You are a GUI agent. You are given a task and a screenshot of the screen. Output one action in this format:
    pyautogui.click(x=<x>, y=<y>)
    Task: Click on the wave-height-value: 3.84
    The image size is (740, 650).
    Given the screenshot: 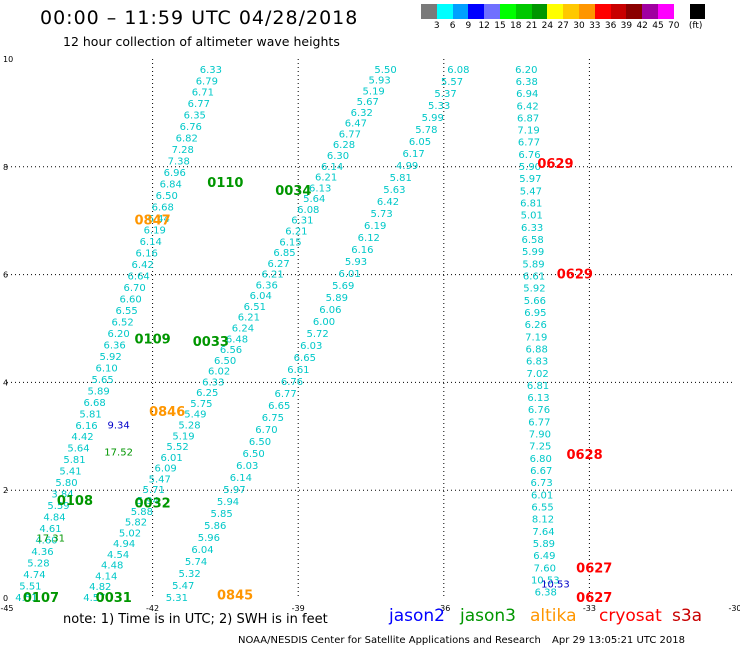 What is the action you would take?
    pyautogui.click(x=62, y=495)
    